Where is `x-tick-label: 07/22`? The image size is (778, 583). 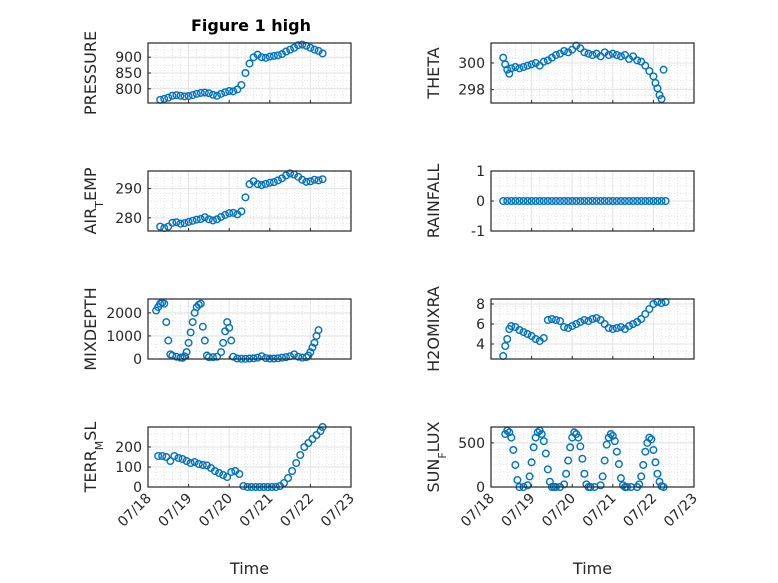 x-tick-label: 07/22 is located at coordinates (297, 511).